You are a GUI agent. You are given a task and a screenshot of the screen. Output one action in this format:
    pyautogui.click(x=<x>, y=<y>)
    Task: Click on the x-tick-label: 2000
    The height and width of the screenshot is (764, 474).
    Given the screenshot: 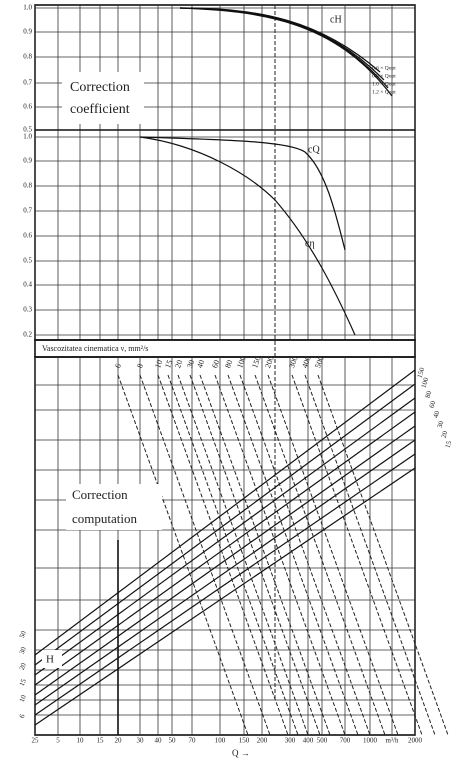 What is the action you would take?
    pyautogui.click(x=415, y=741)
    